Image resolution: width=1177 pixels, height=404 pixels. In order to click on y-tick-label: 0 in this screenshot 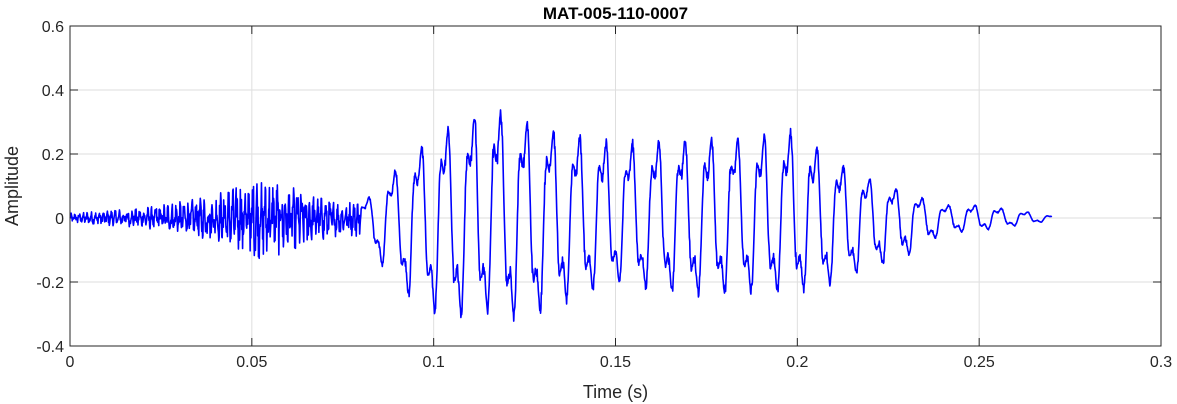, I will do `click(59, 219)`.